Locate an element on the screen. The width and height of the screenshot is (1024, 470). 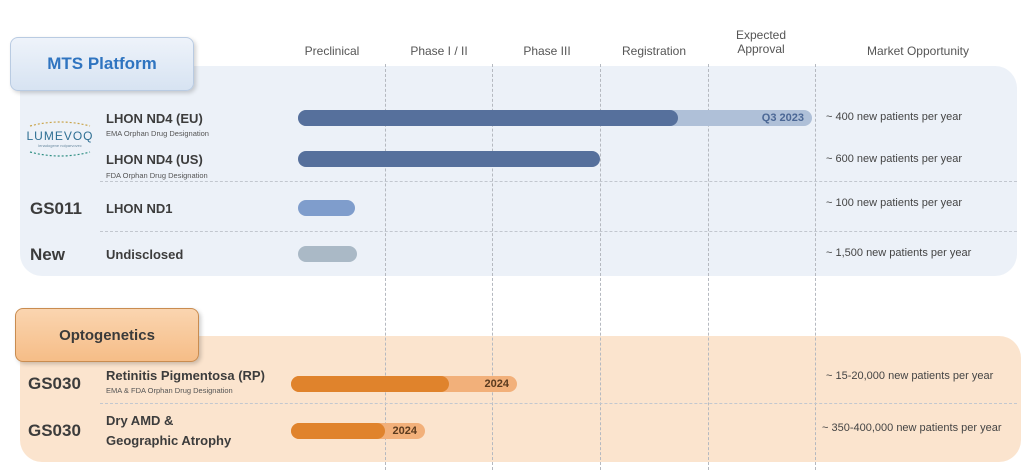
program-name: Undisclosed is located at coordinates (145, 254).